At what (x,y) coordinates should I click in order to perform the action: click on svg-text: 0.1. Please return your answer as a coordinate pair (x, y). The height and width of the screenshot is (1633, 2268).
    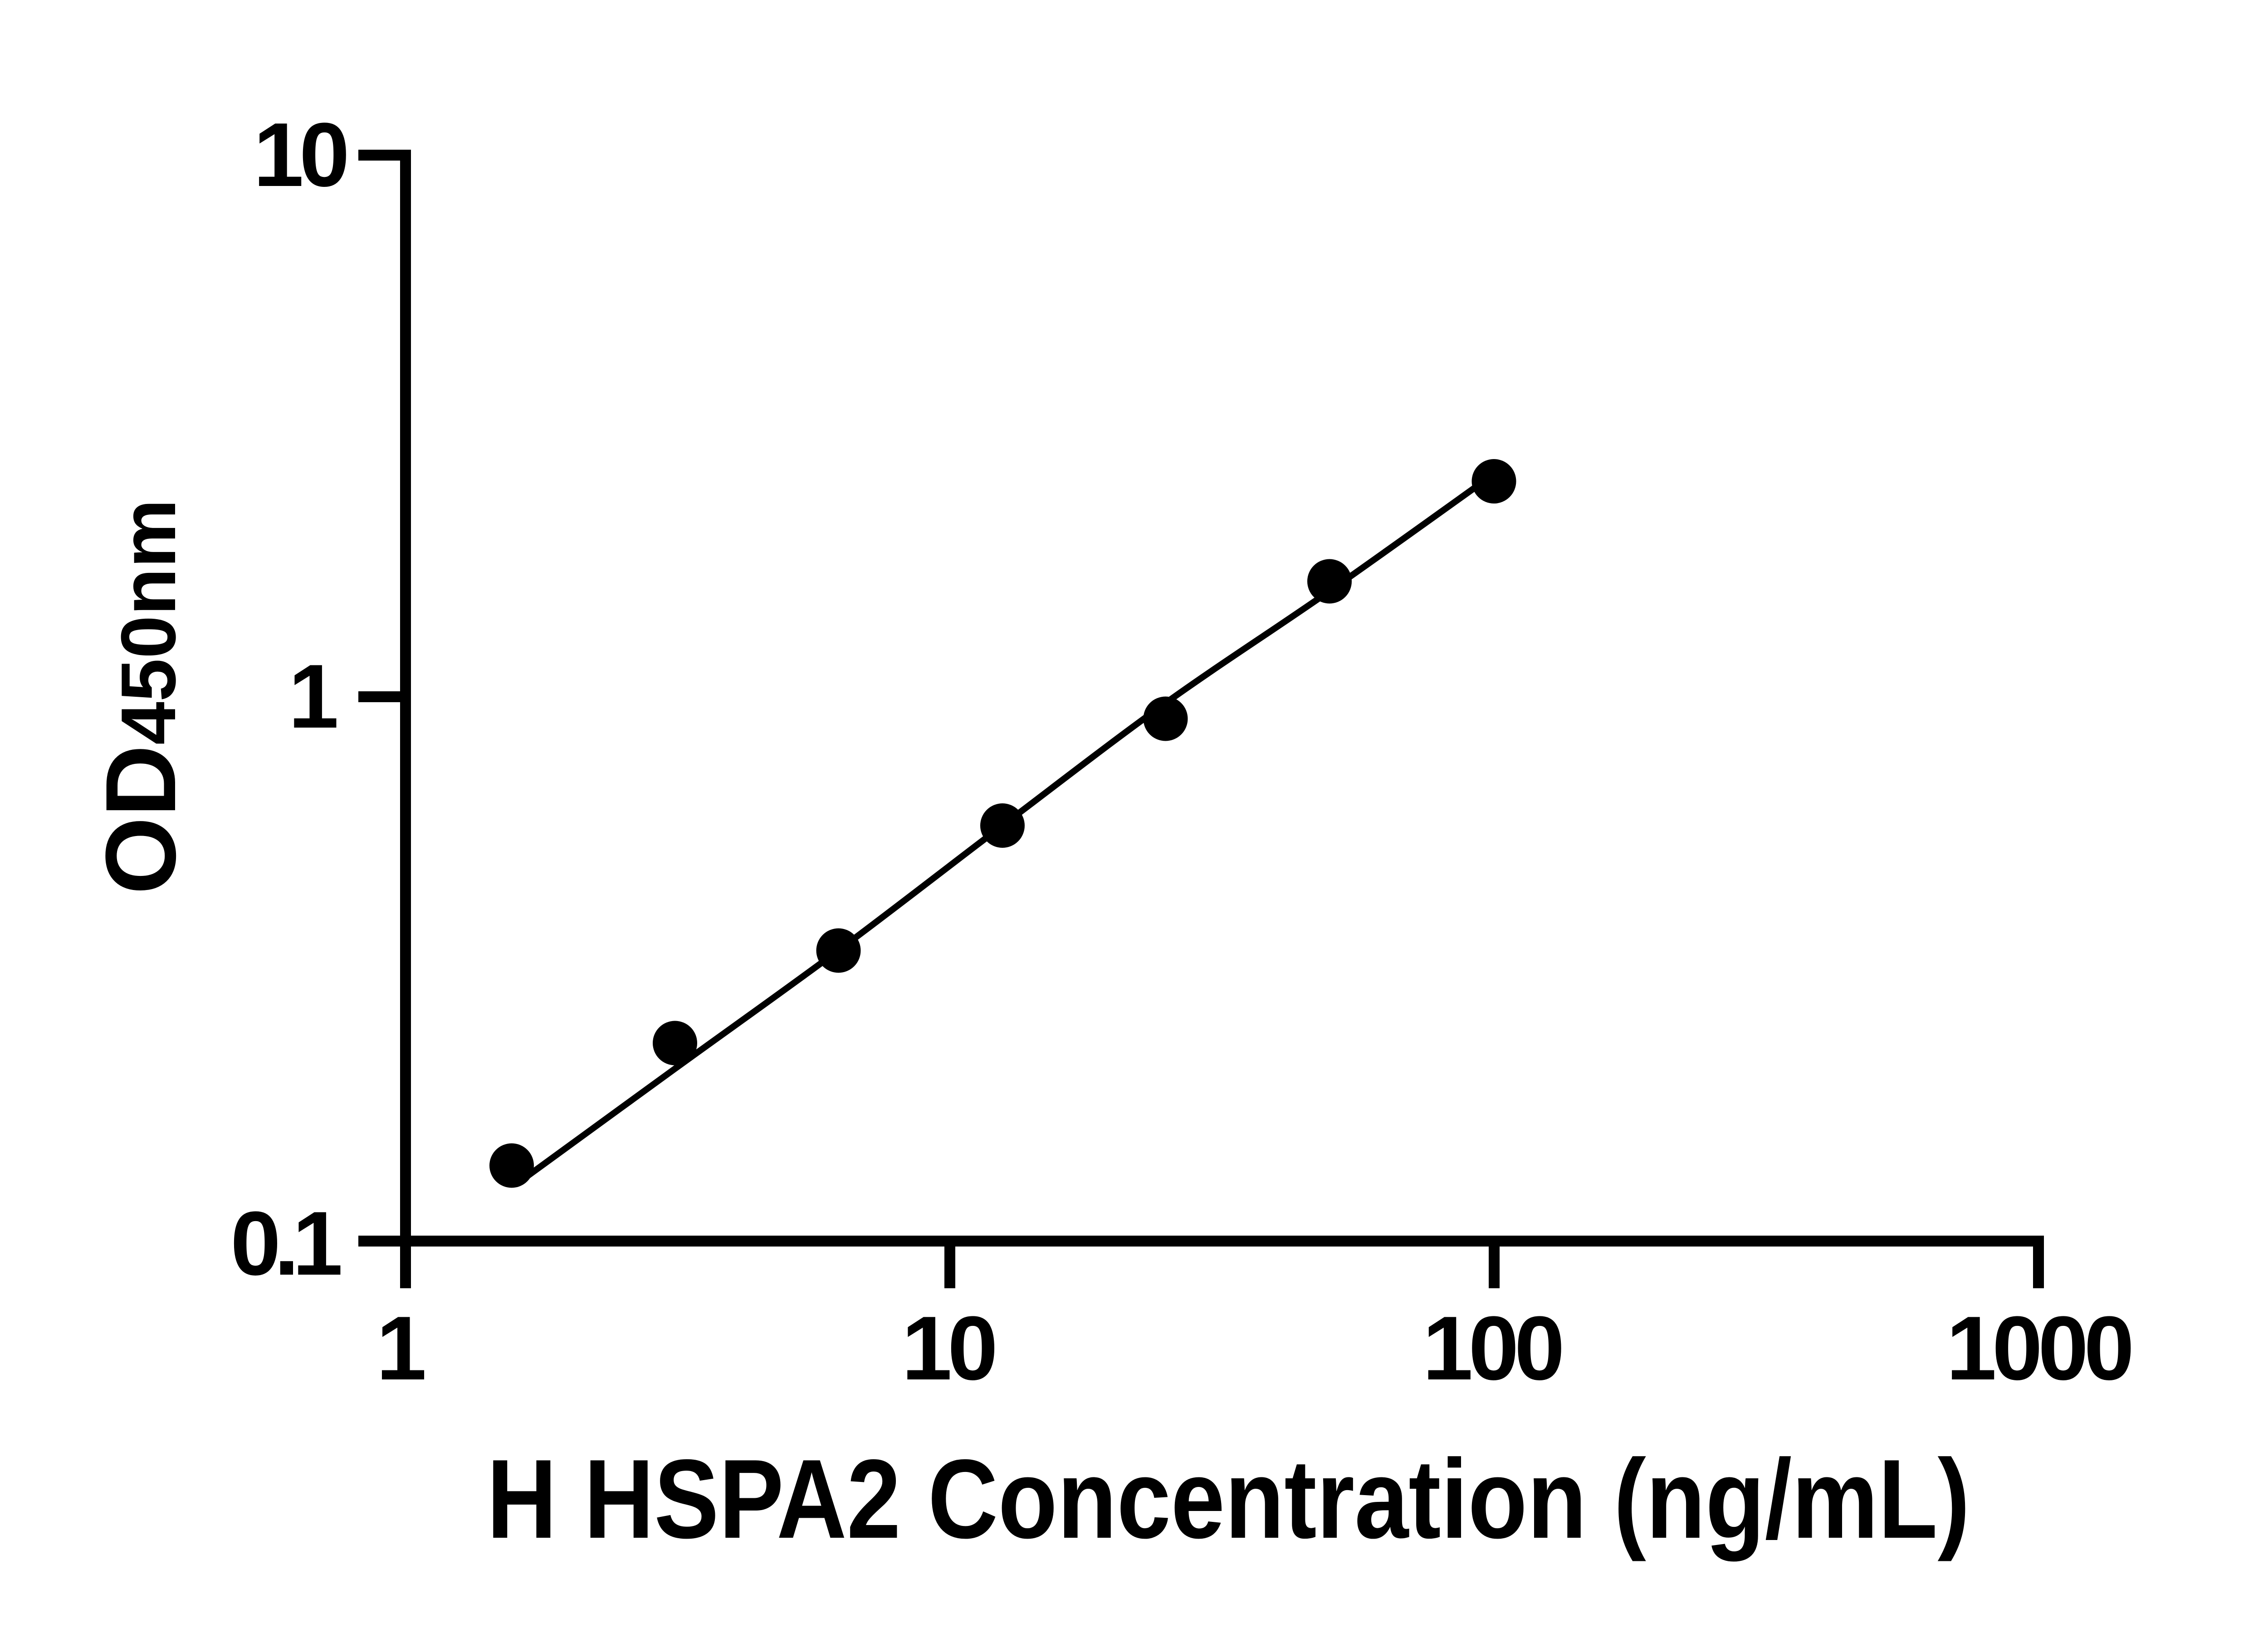
    Looking at the image, I should click on (285, 1243).